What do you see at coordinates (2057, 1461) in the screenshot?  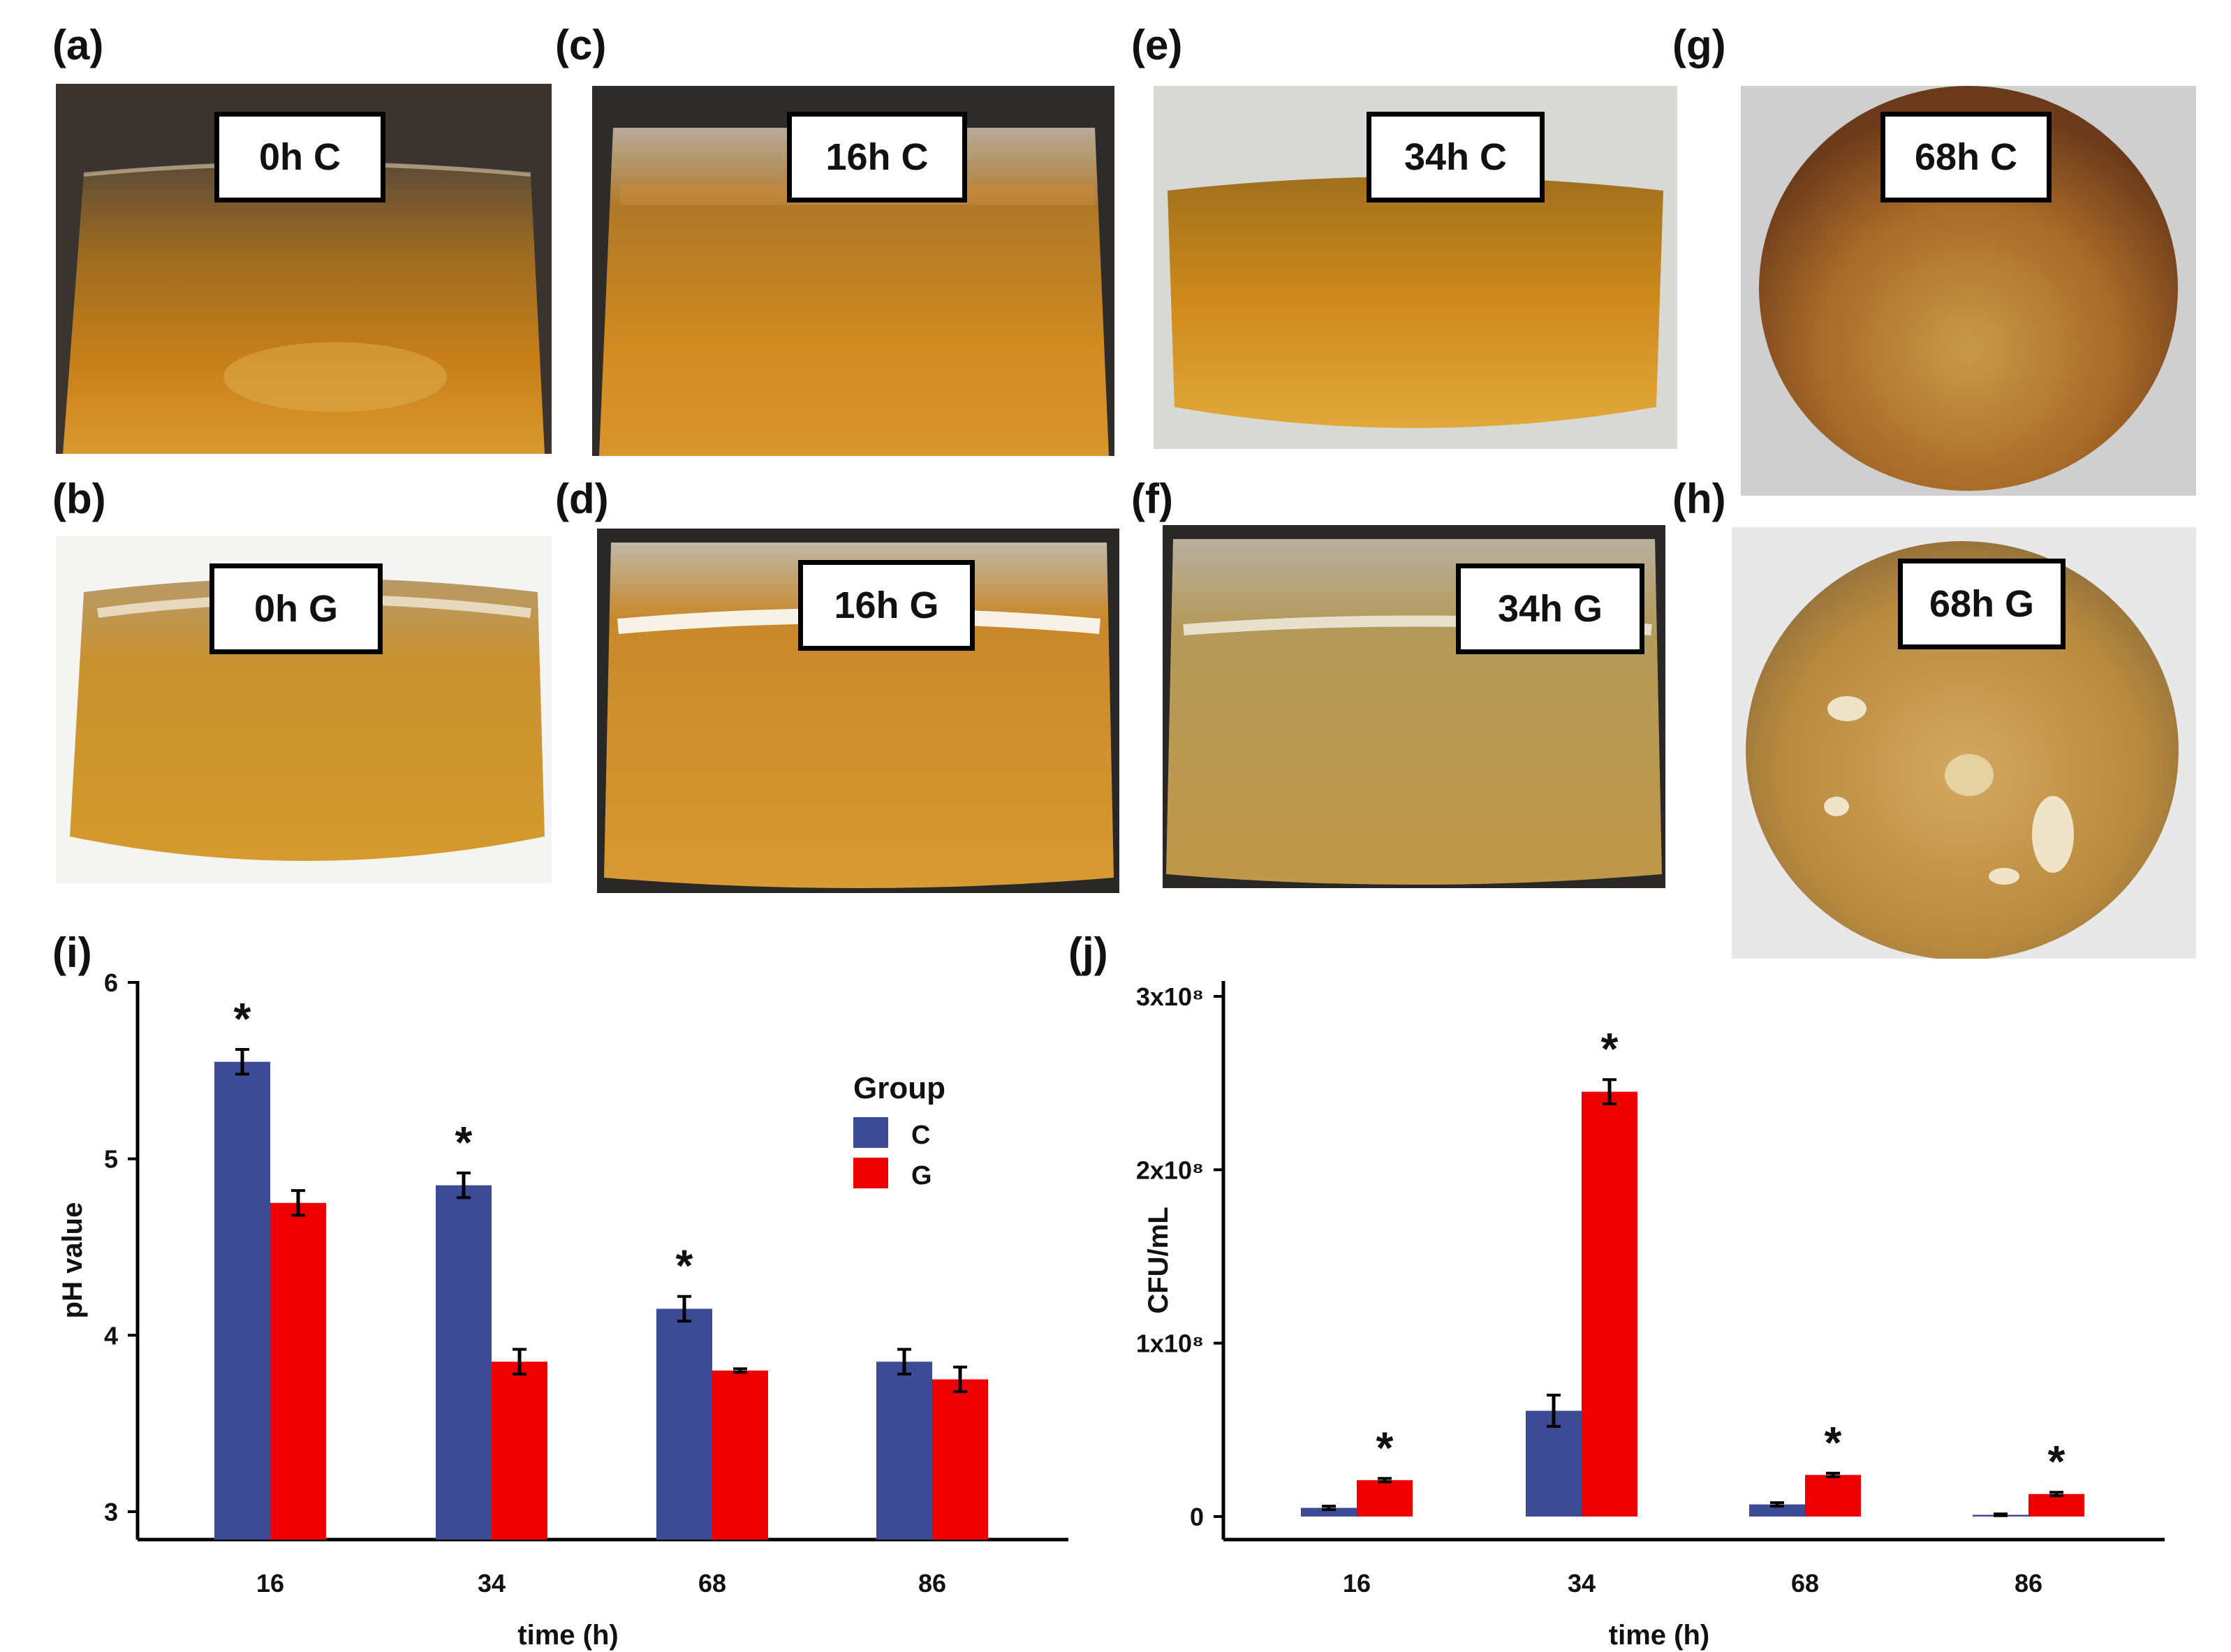 I see `significance-star-1-86: *` at bounding box center [2057, 1461].